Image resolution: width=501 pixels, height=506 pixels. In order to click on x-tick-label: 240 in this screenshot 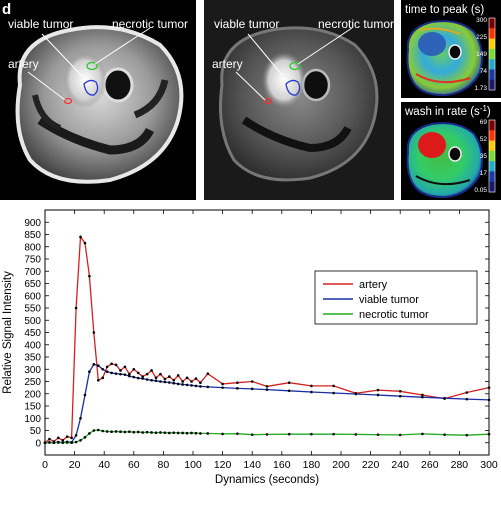, I will do `click(400, 465)`.